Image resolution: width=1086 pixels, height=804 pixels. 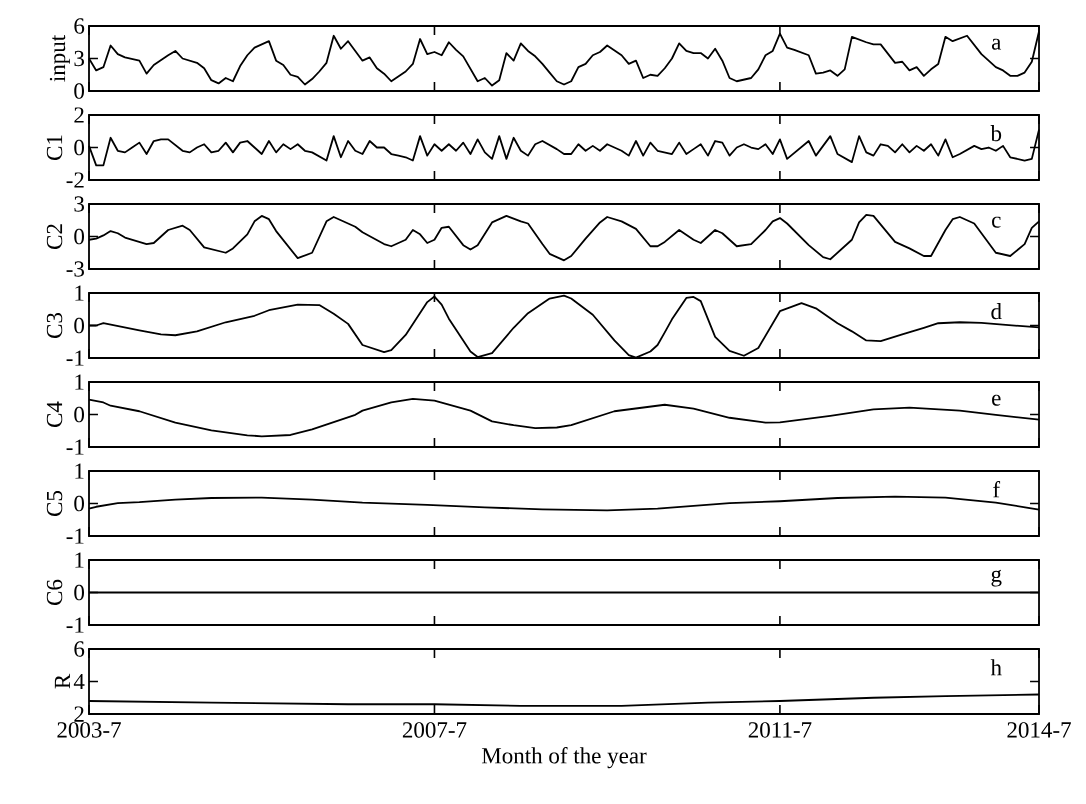 What do you see at coordinates (996, 133) in the screenshot?
I see `annotation: b` at bounding box center [996, 133].